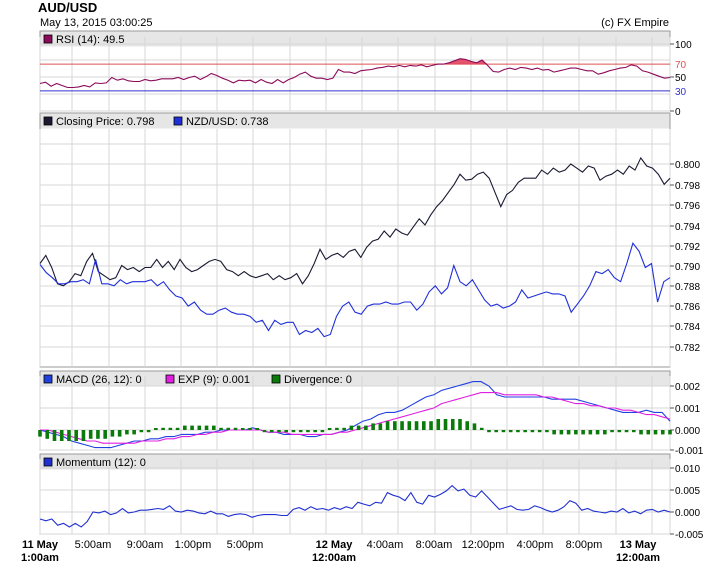 The image size is (710, 570). What do you see at coordinates (689, 451) in the screenshot?
I see `y-tick-label: -0.001` at bounding box center [689, 451].